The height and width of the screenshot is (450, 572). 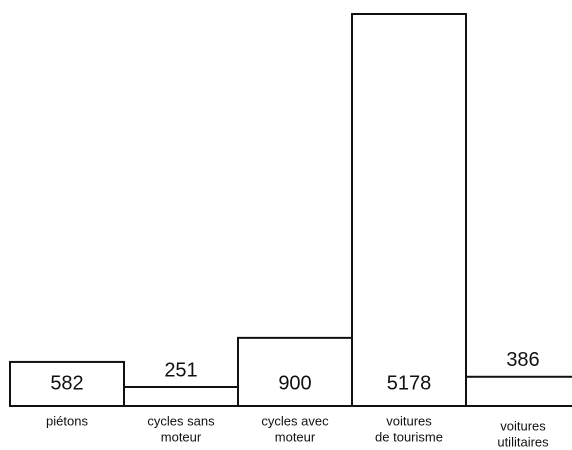 I want to click on value-label: 582, so click(x=66, y=383).